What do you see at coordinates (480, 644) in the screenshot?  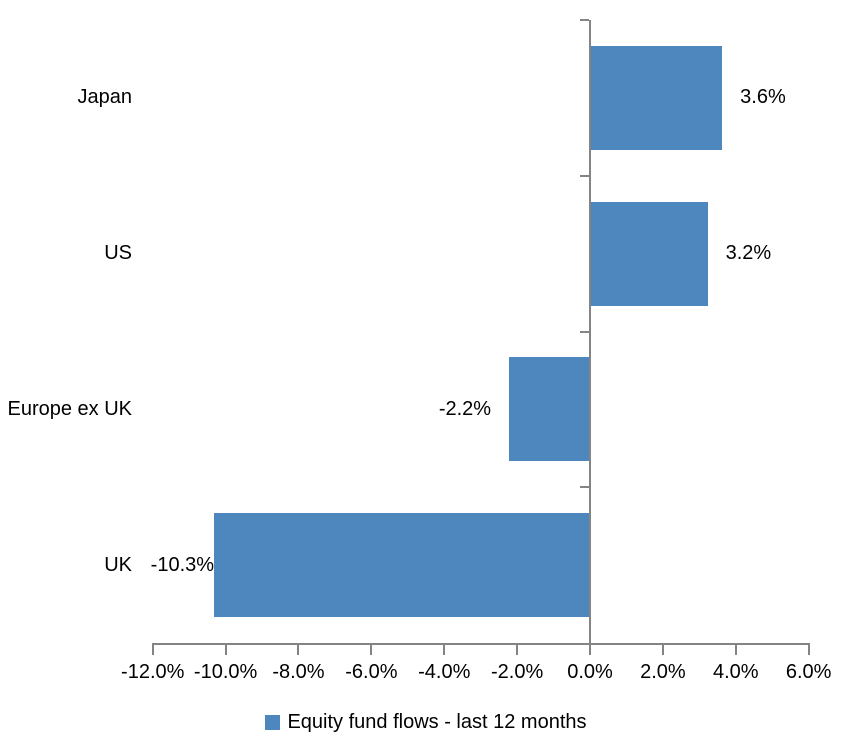 I see `x-axis-line` at bounding box center [480, 644].